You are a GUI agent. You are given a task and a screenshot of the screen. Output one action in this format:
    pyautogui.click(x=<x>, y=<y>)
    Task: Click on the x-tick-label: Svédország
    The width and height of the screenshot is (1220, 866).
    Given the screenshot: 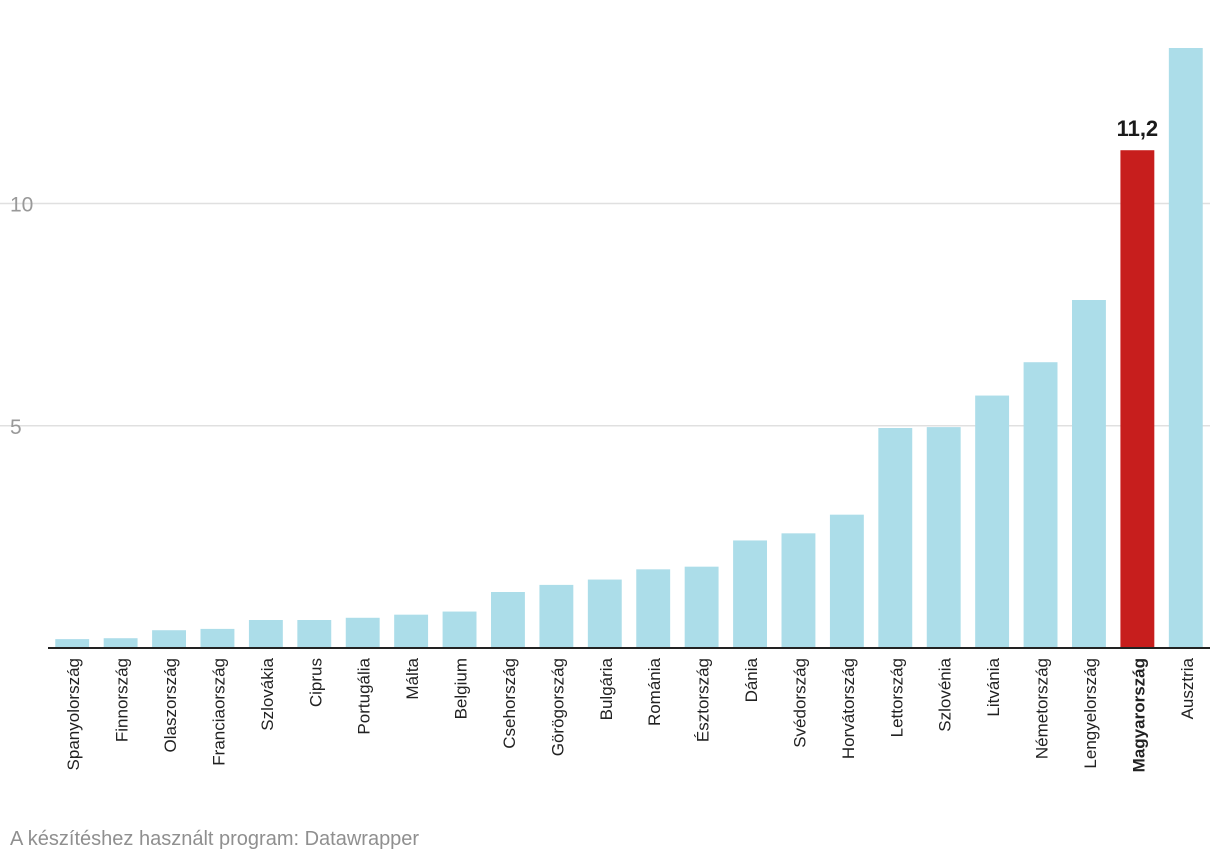 What is the action you would take?
    pyautogui.click(x=799, y=703)
    